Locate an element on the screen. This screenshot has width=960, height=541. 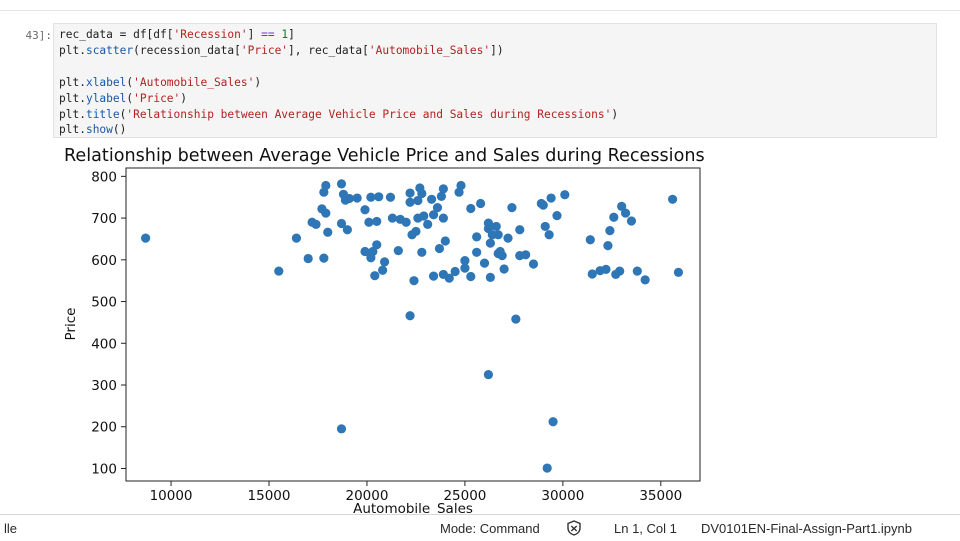
code-token: ]) is located at coordinates (497, 50).